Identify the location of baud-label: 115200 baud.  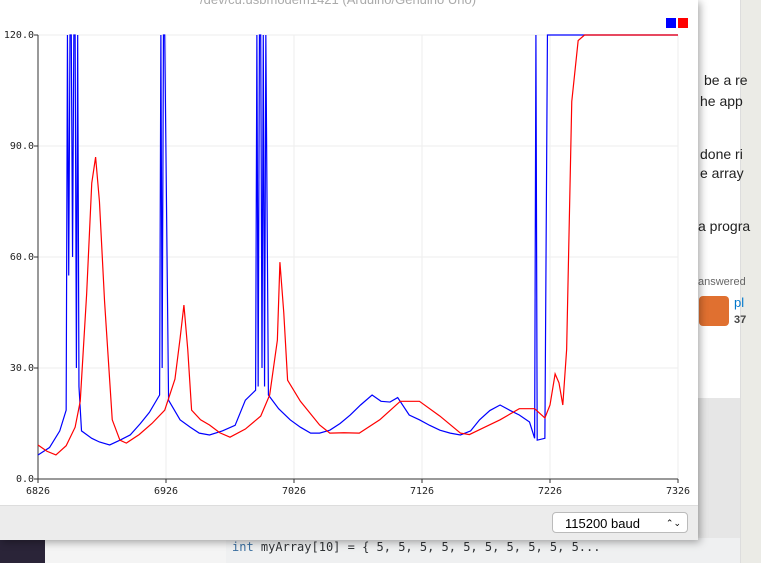
(602, 523).